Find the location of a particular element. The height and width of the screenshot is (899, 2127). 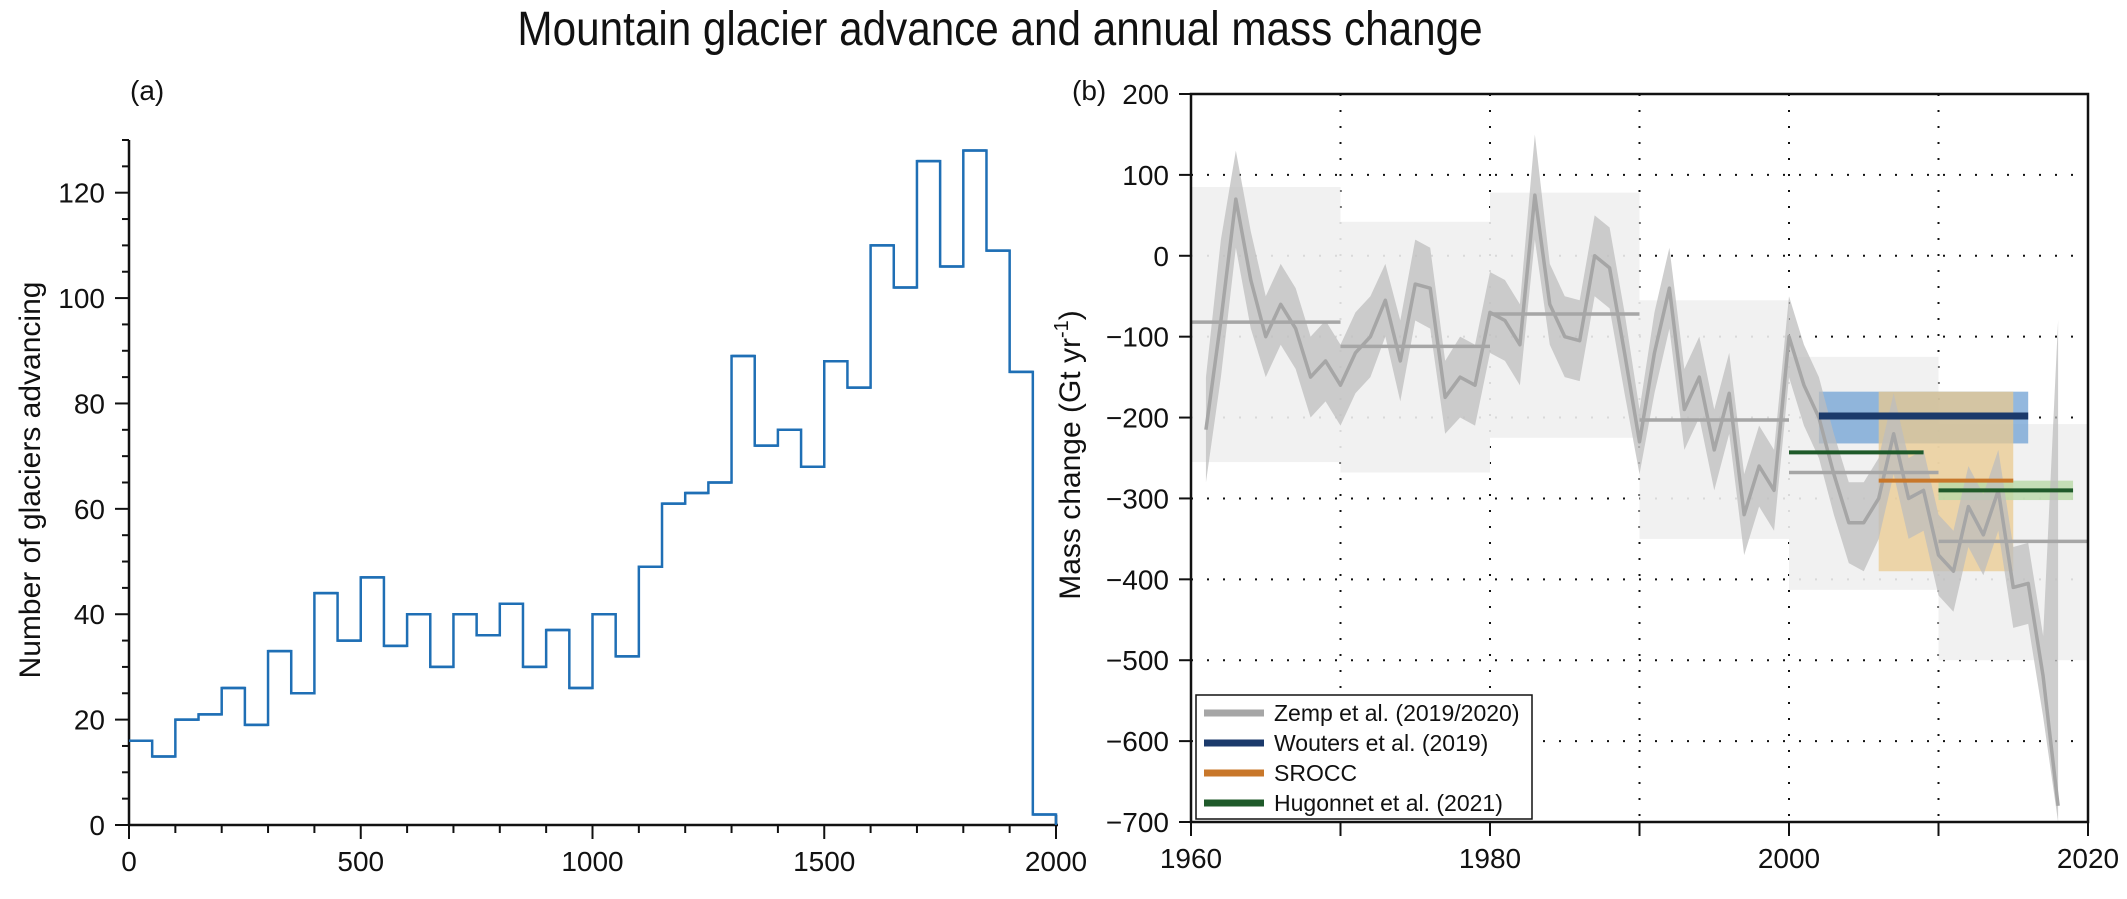

panel-a-x-tick-label: 1000 is located at coordinates (592, 861).